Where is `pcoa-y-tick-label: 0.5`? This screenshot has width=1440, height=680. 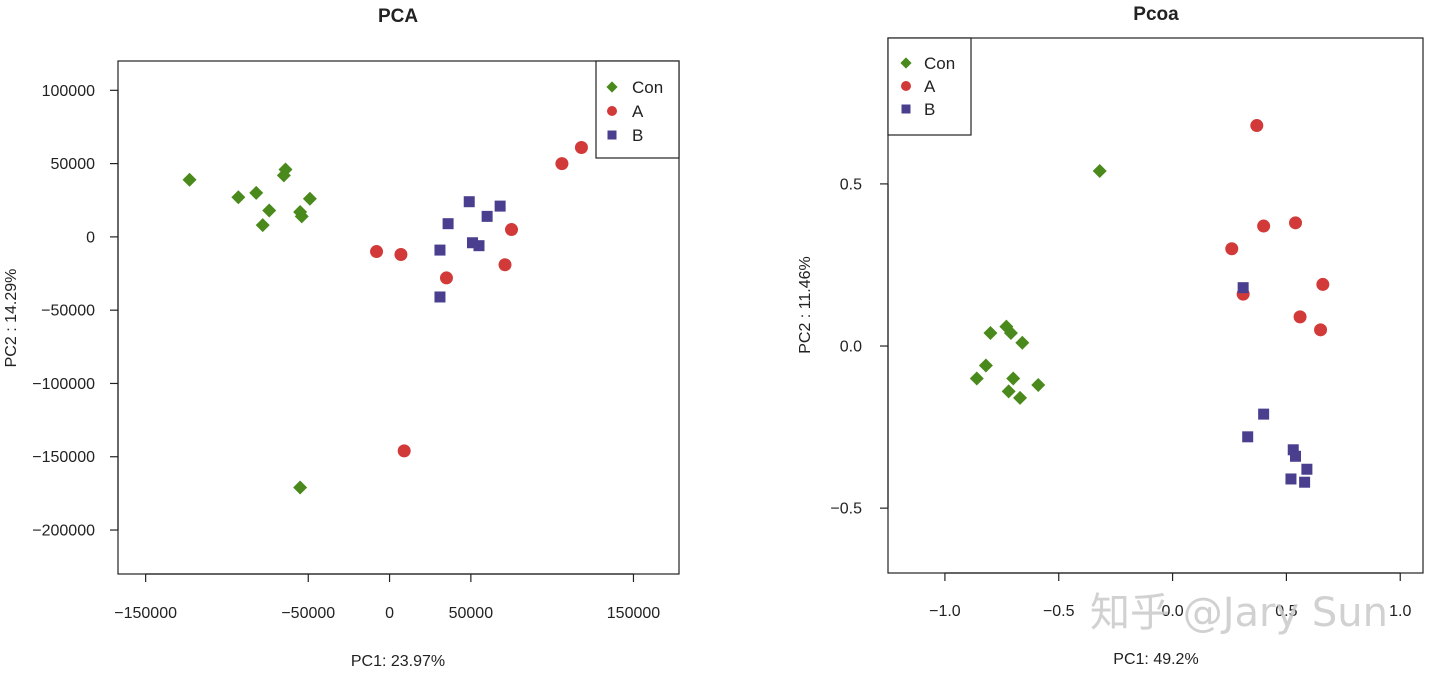
pcoa-y-tick-label: 0.5 is located at coordinates (851, 184).